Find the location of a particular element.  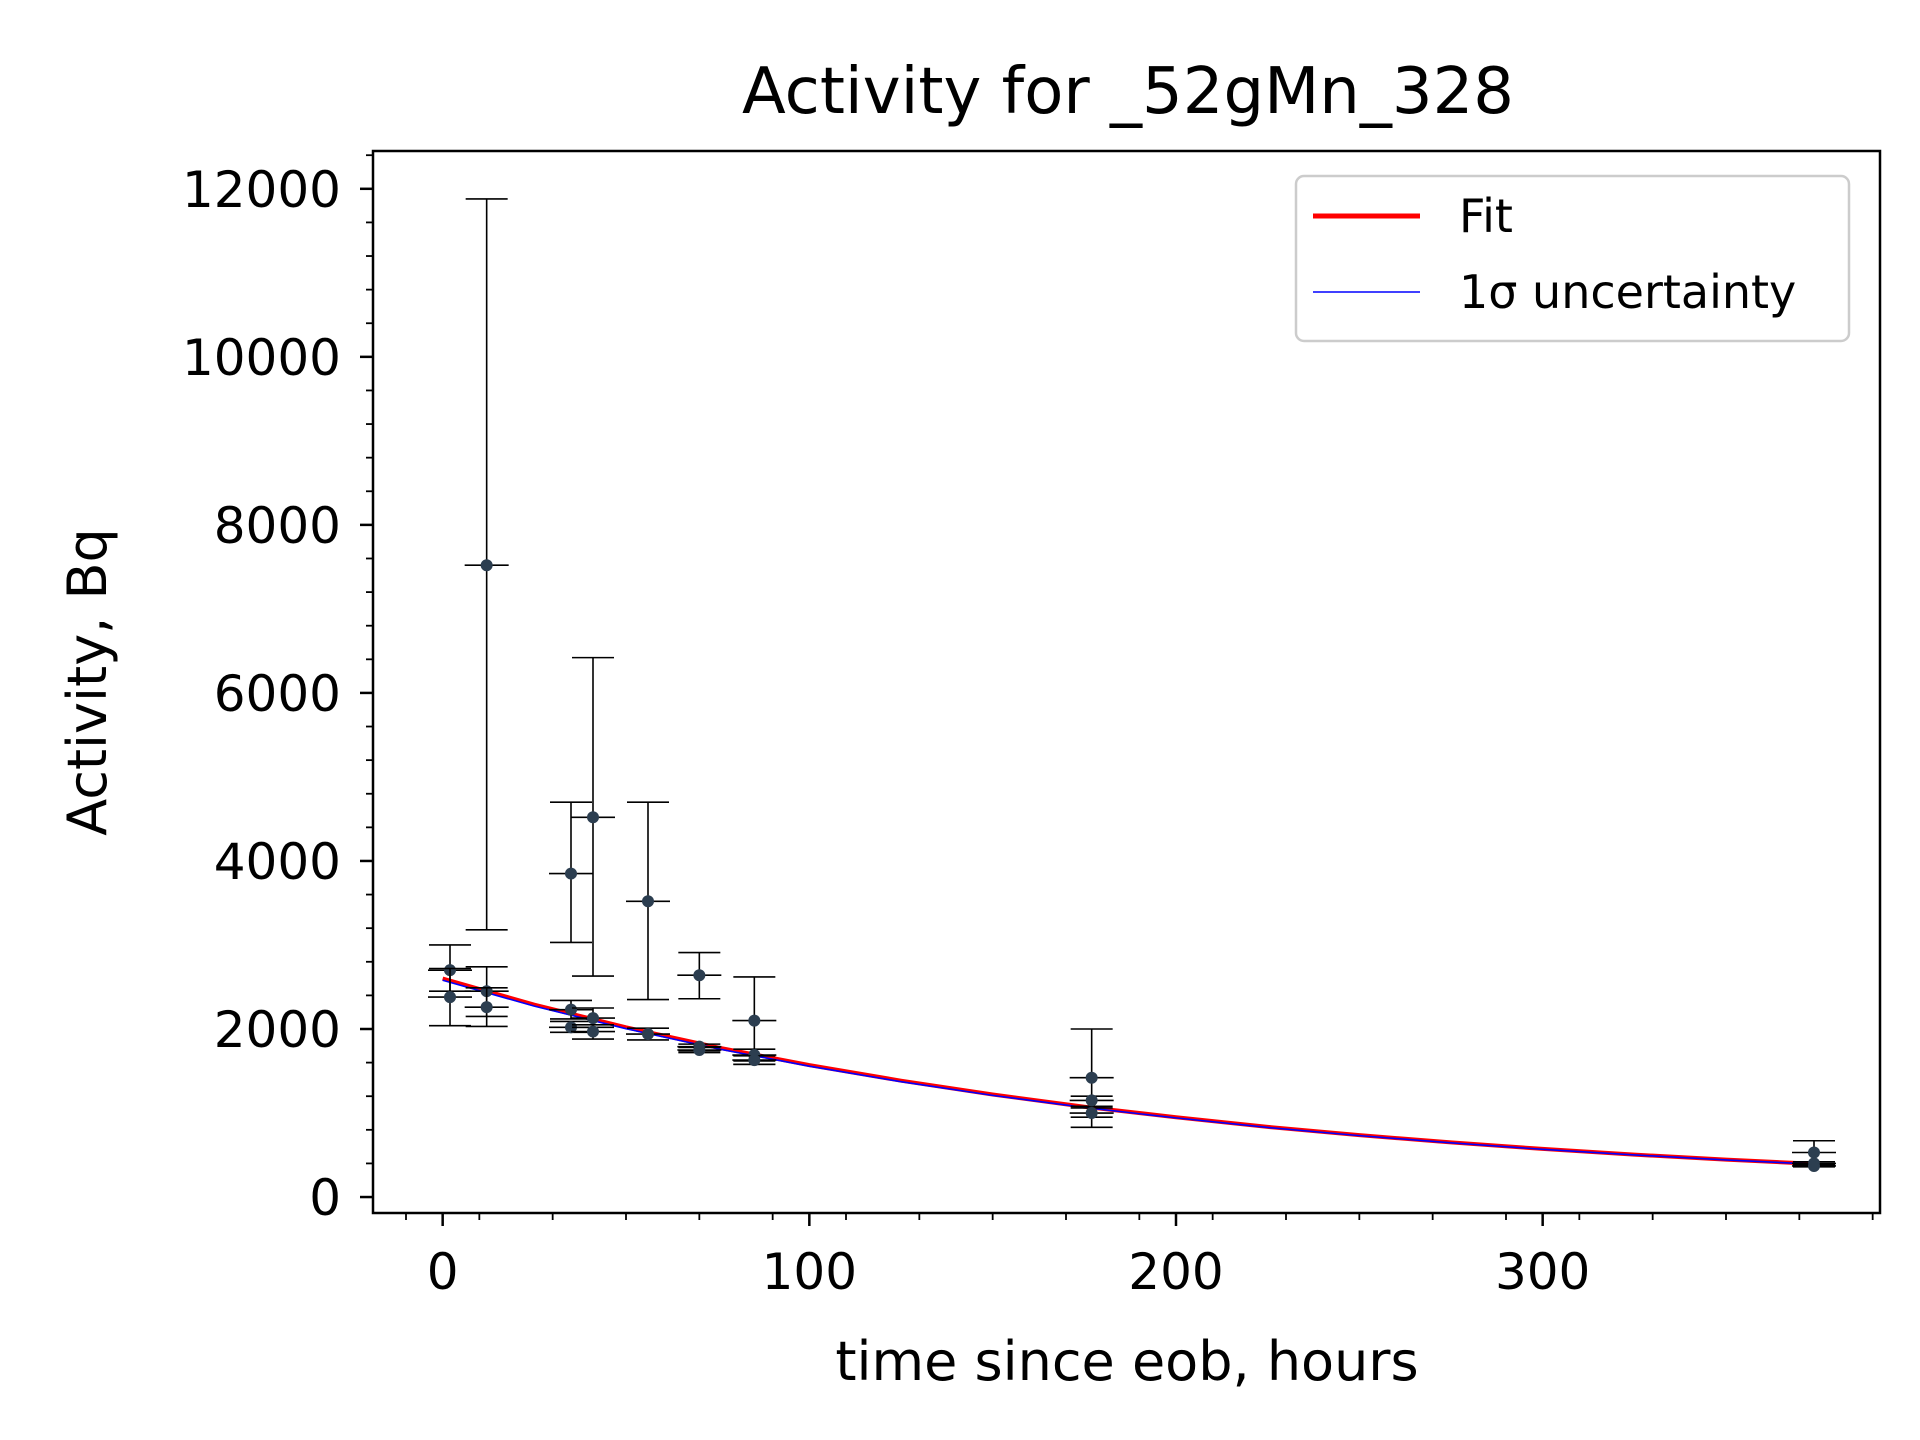

x-tick-label: 100 is located at coordinates (809, 1272).